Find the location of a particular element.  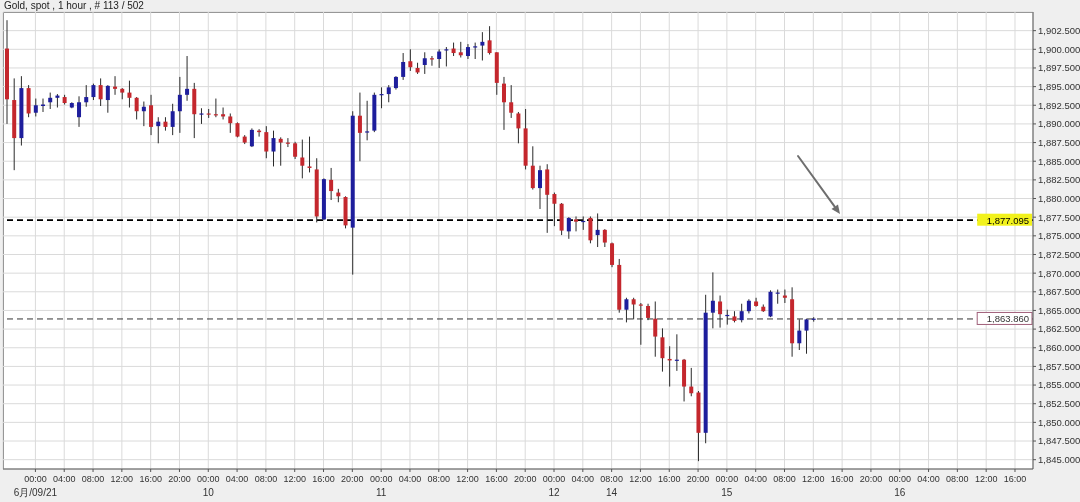

y-tick-label: 1,847.500 is located at coordinates (1059, 441).